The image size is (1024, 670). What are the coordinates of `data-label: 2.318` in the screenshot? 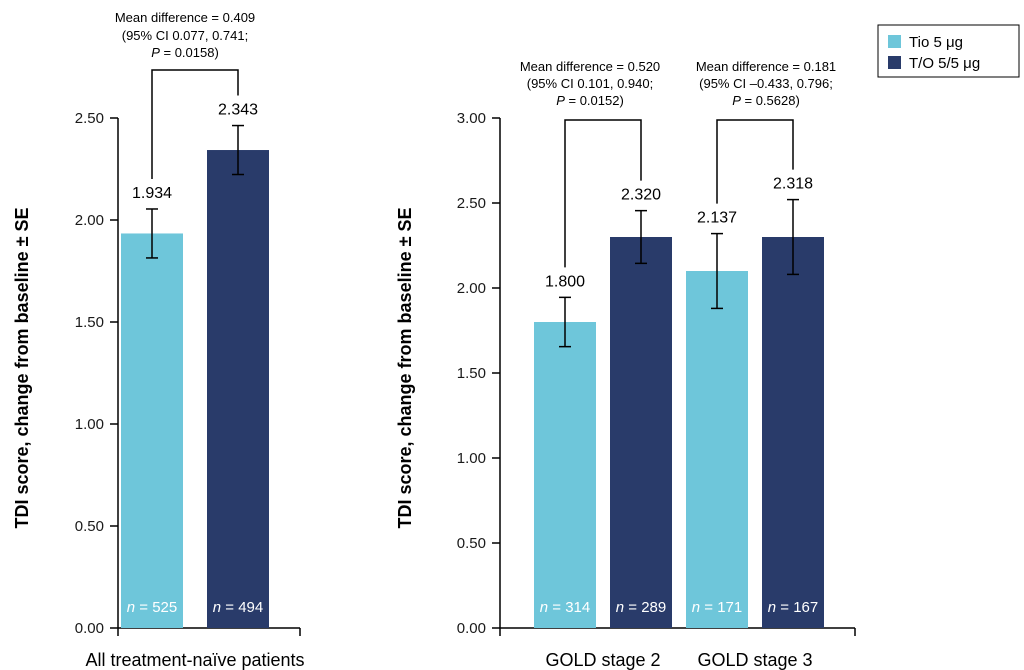 It's located at (793, 184).